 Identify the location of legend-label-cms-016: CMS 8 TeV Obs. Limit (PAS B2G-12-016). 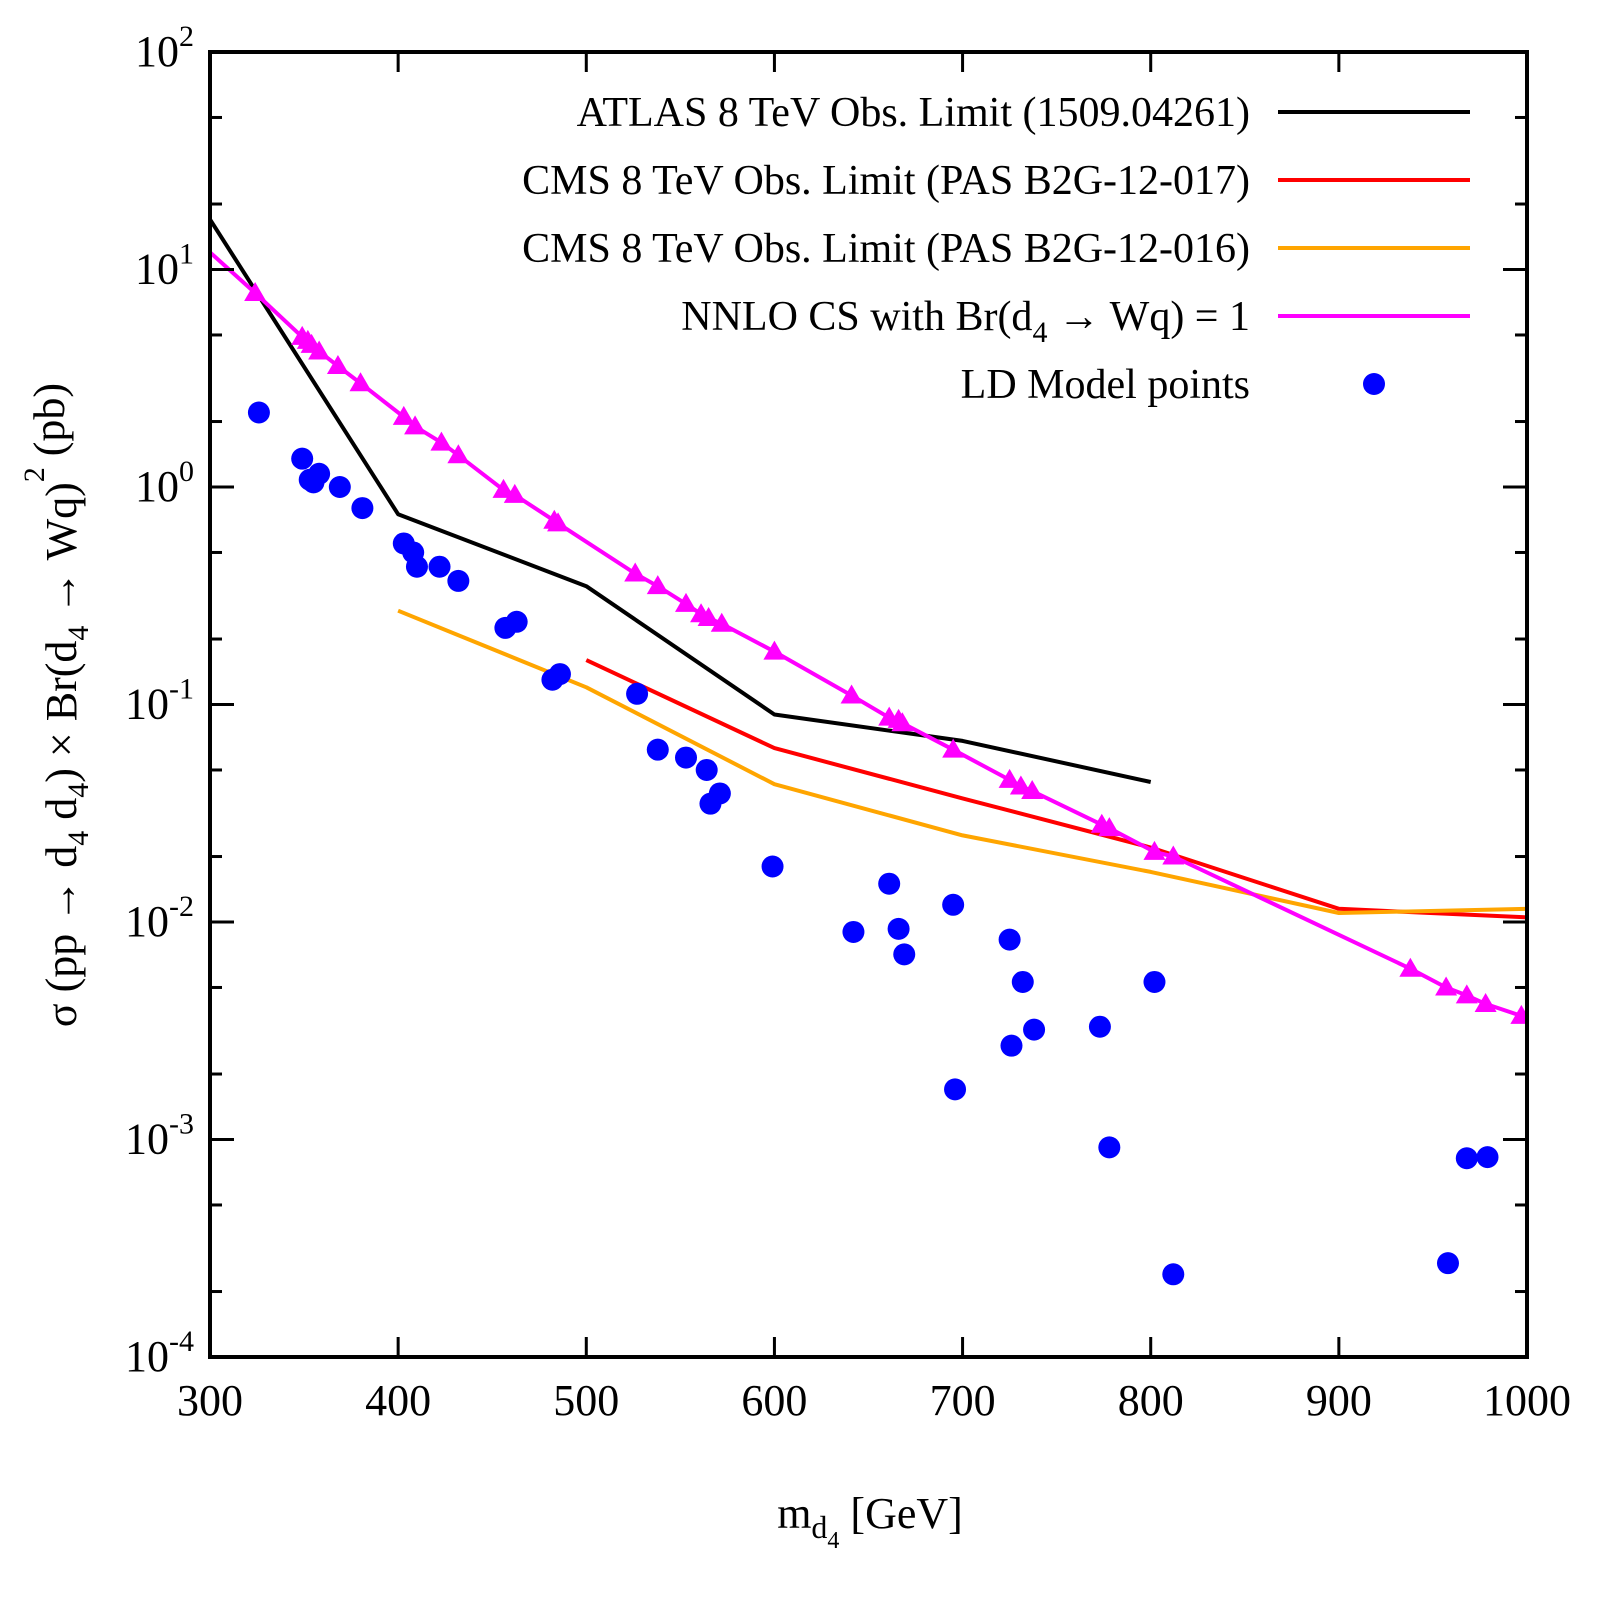
(886, 249).